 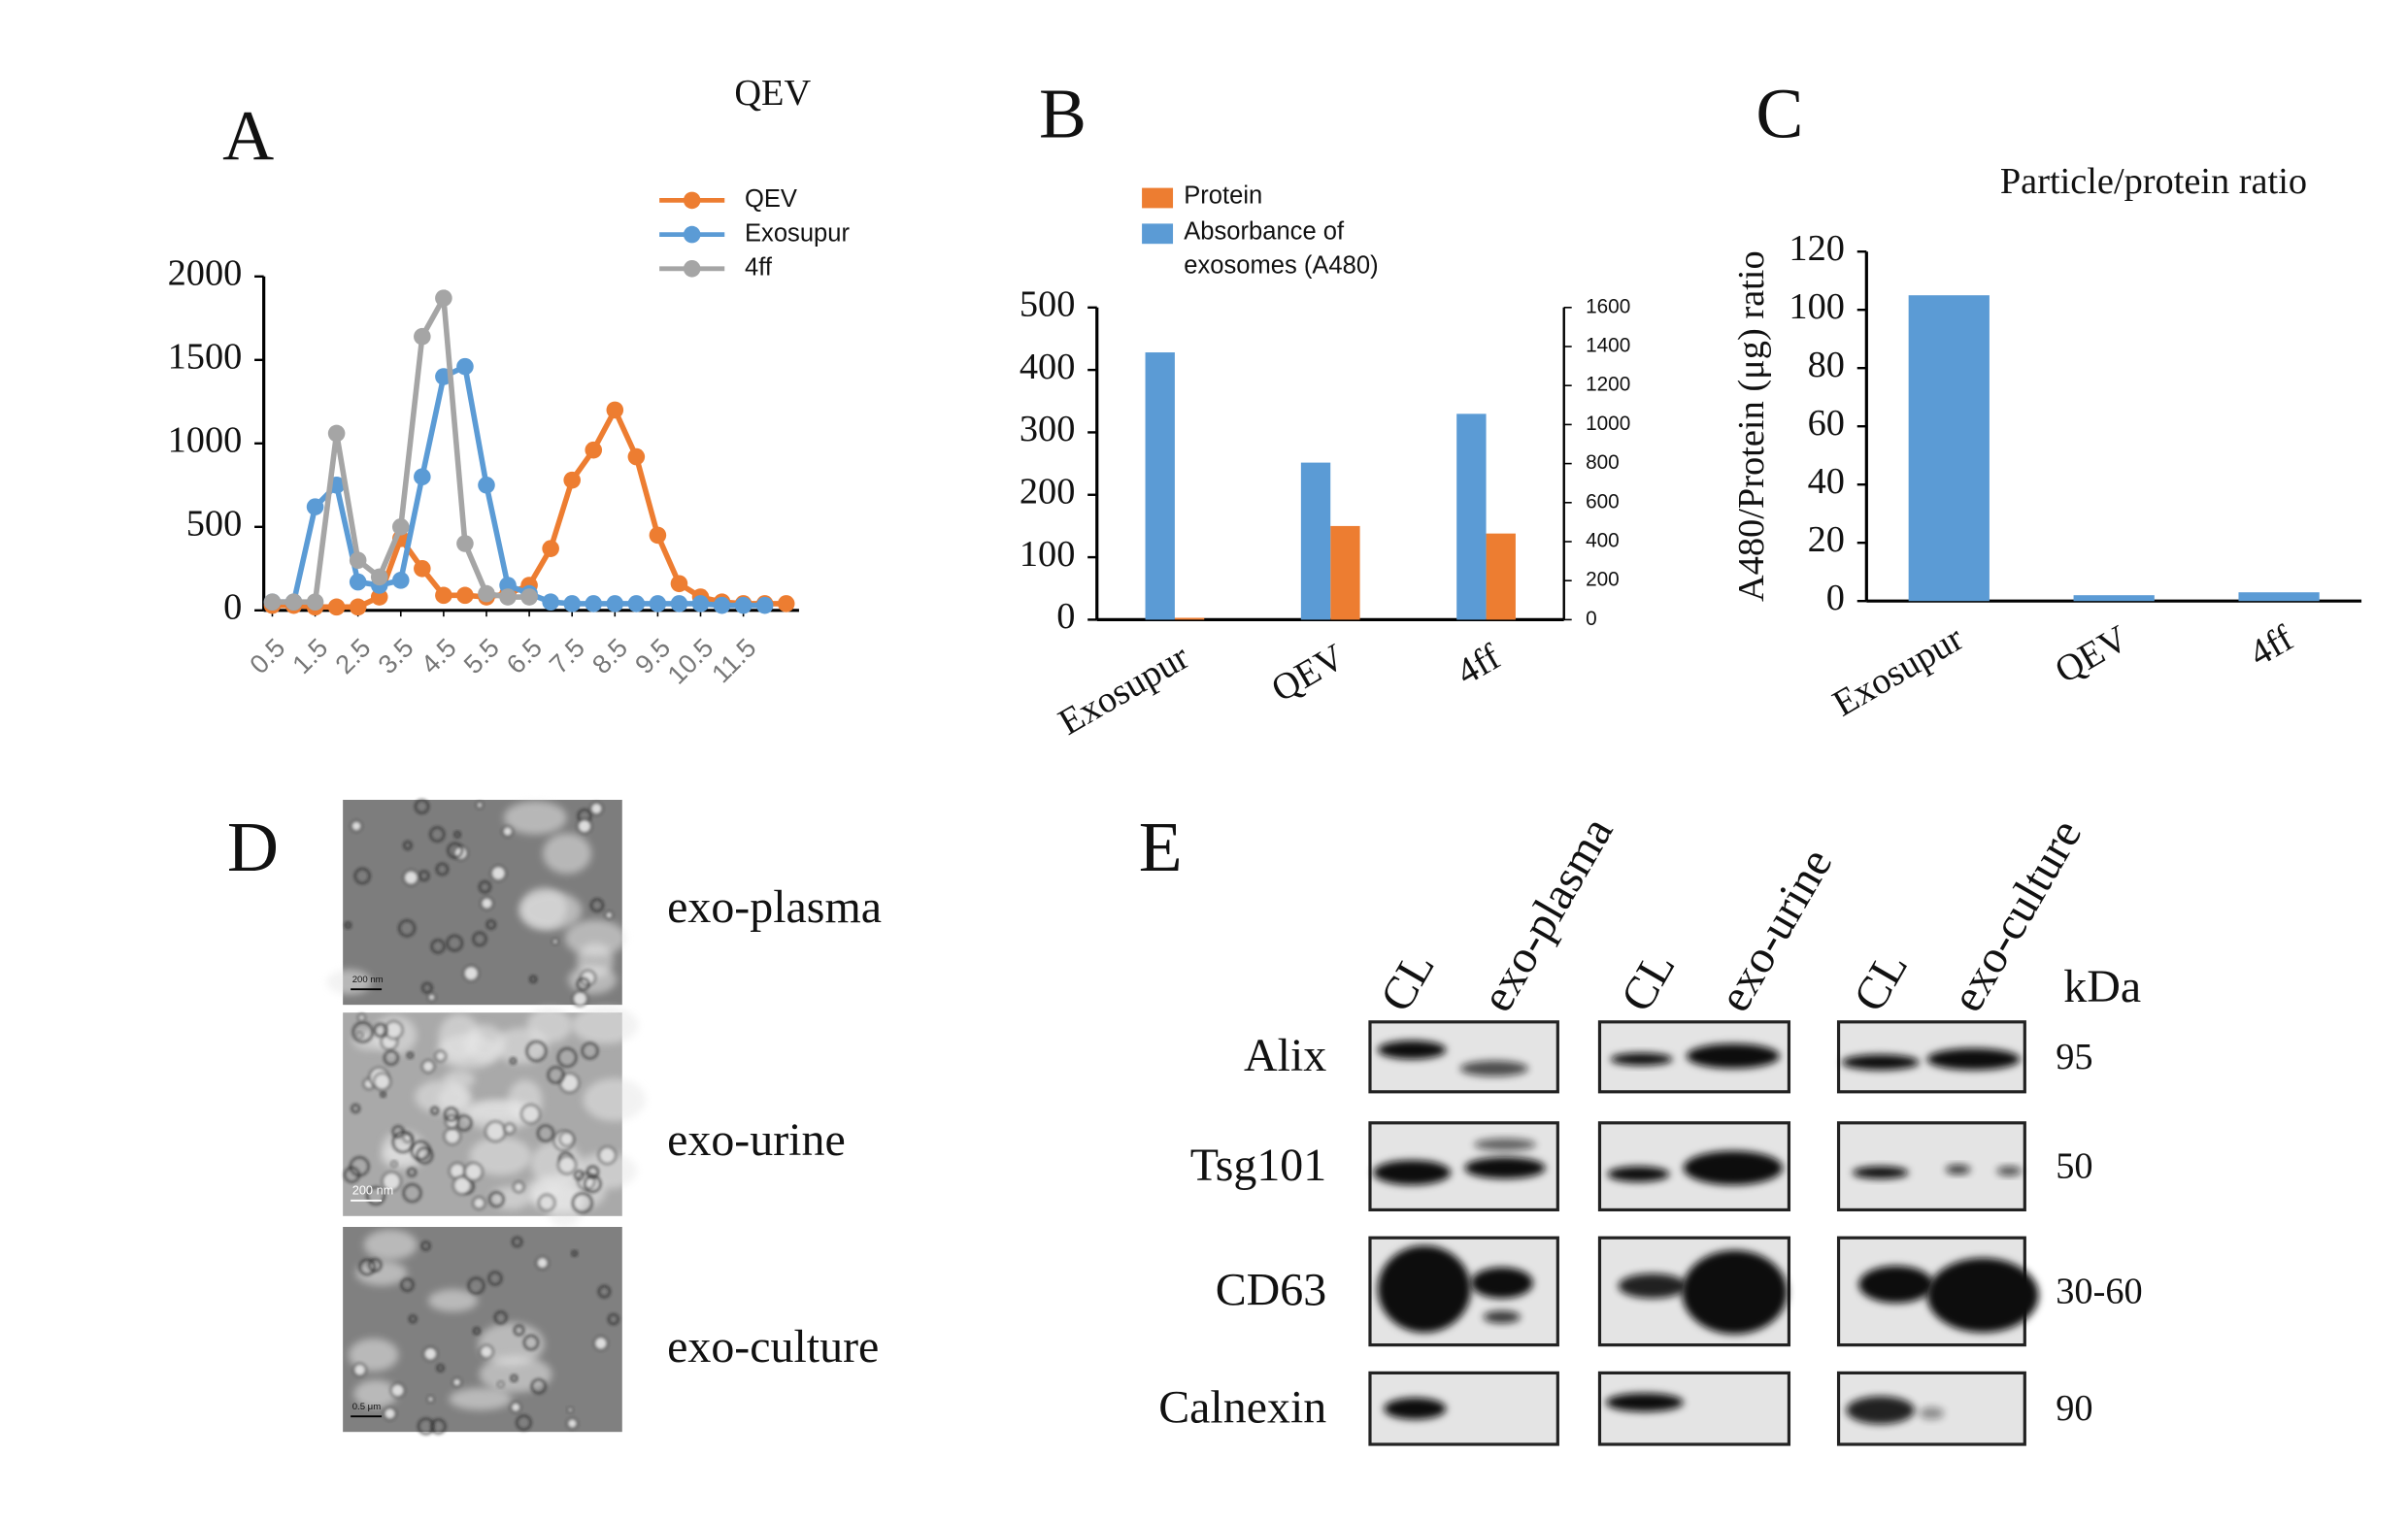 What do you see at coordinates (773, 93) in the screenshot?
I see `chart-title: QEV` at bounding box center [773, 93].